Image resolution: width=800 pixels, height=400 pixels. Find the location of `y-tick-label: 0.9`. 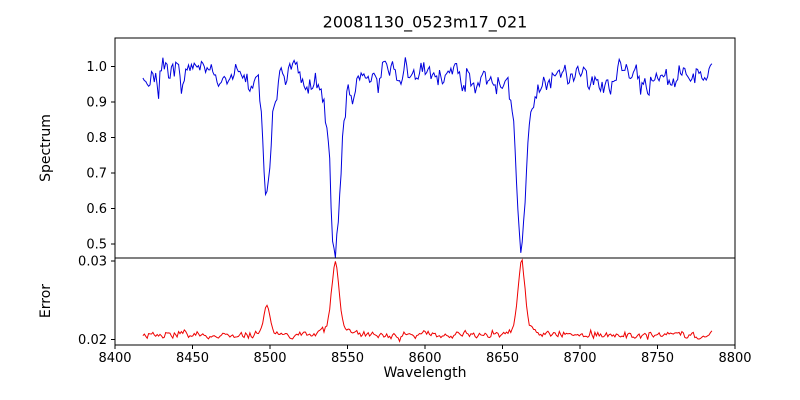

y-tick-label: 0.9 is located at coordinates (96, 102).